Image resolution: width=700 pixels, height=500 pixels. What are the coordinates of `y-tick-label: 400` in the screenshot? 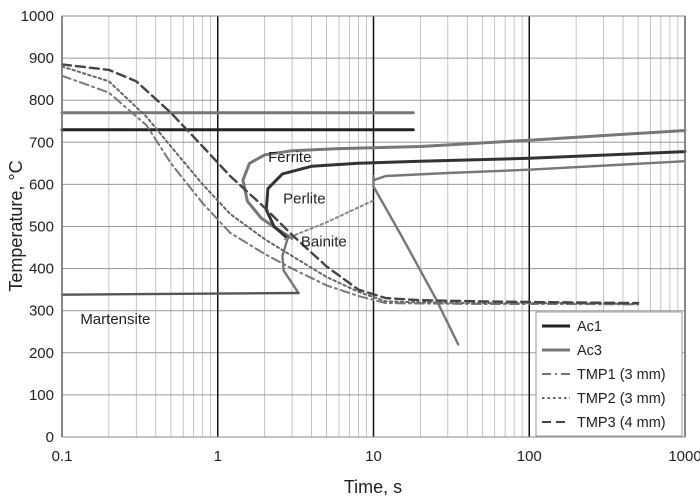 It's located at (41, 269).